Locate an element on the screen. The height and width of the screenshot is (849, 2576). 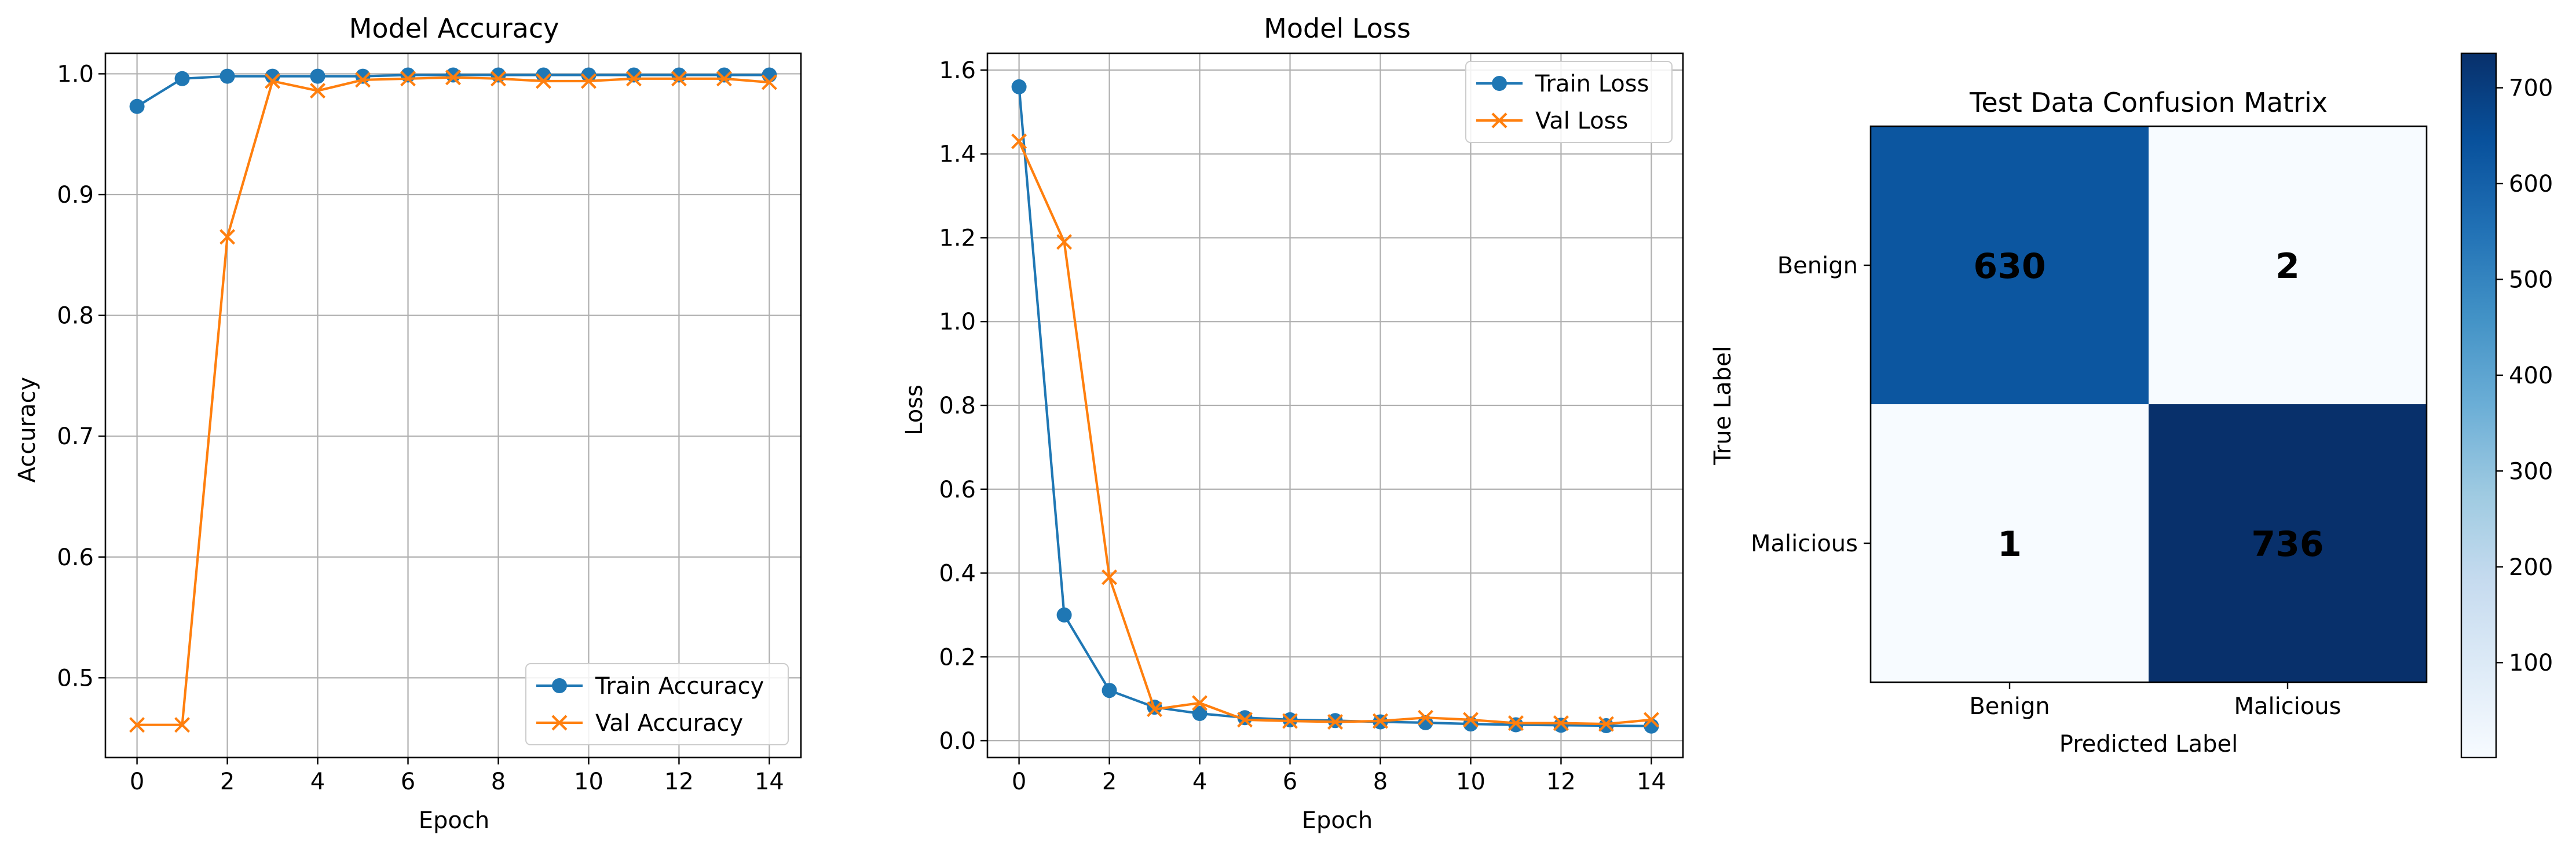
confusion-matrix-x-tick-label: Malicious is located at coordinates (2287, 706).